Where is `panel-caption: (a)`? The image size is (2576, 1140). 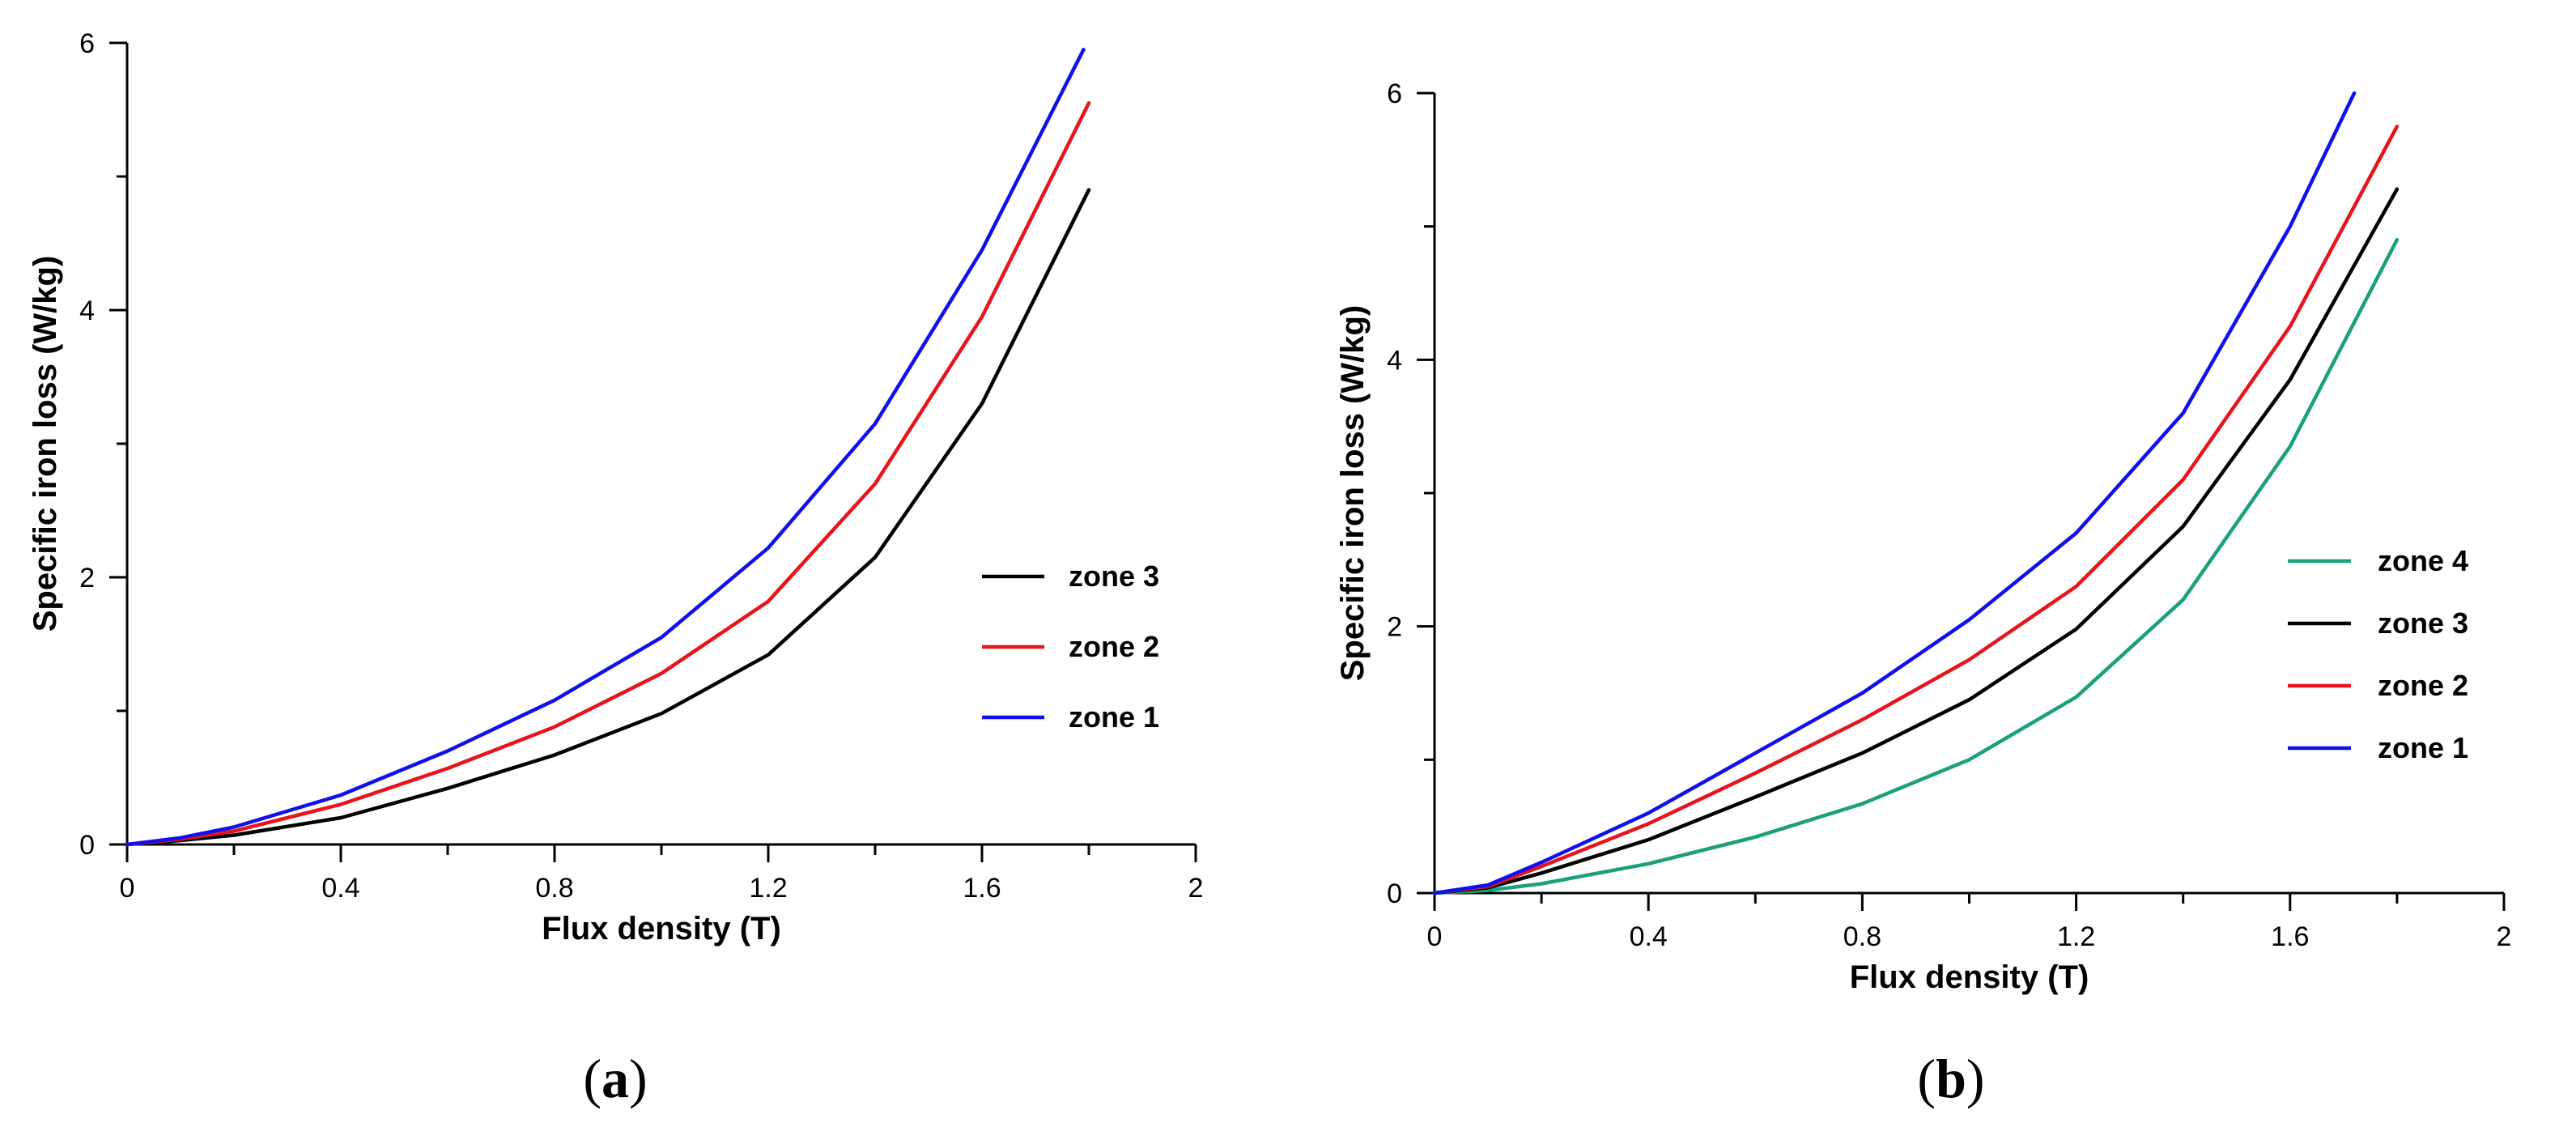
panel-caption: (a) is located at coordinates (615, 1078).